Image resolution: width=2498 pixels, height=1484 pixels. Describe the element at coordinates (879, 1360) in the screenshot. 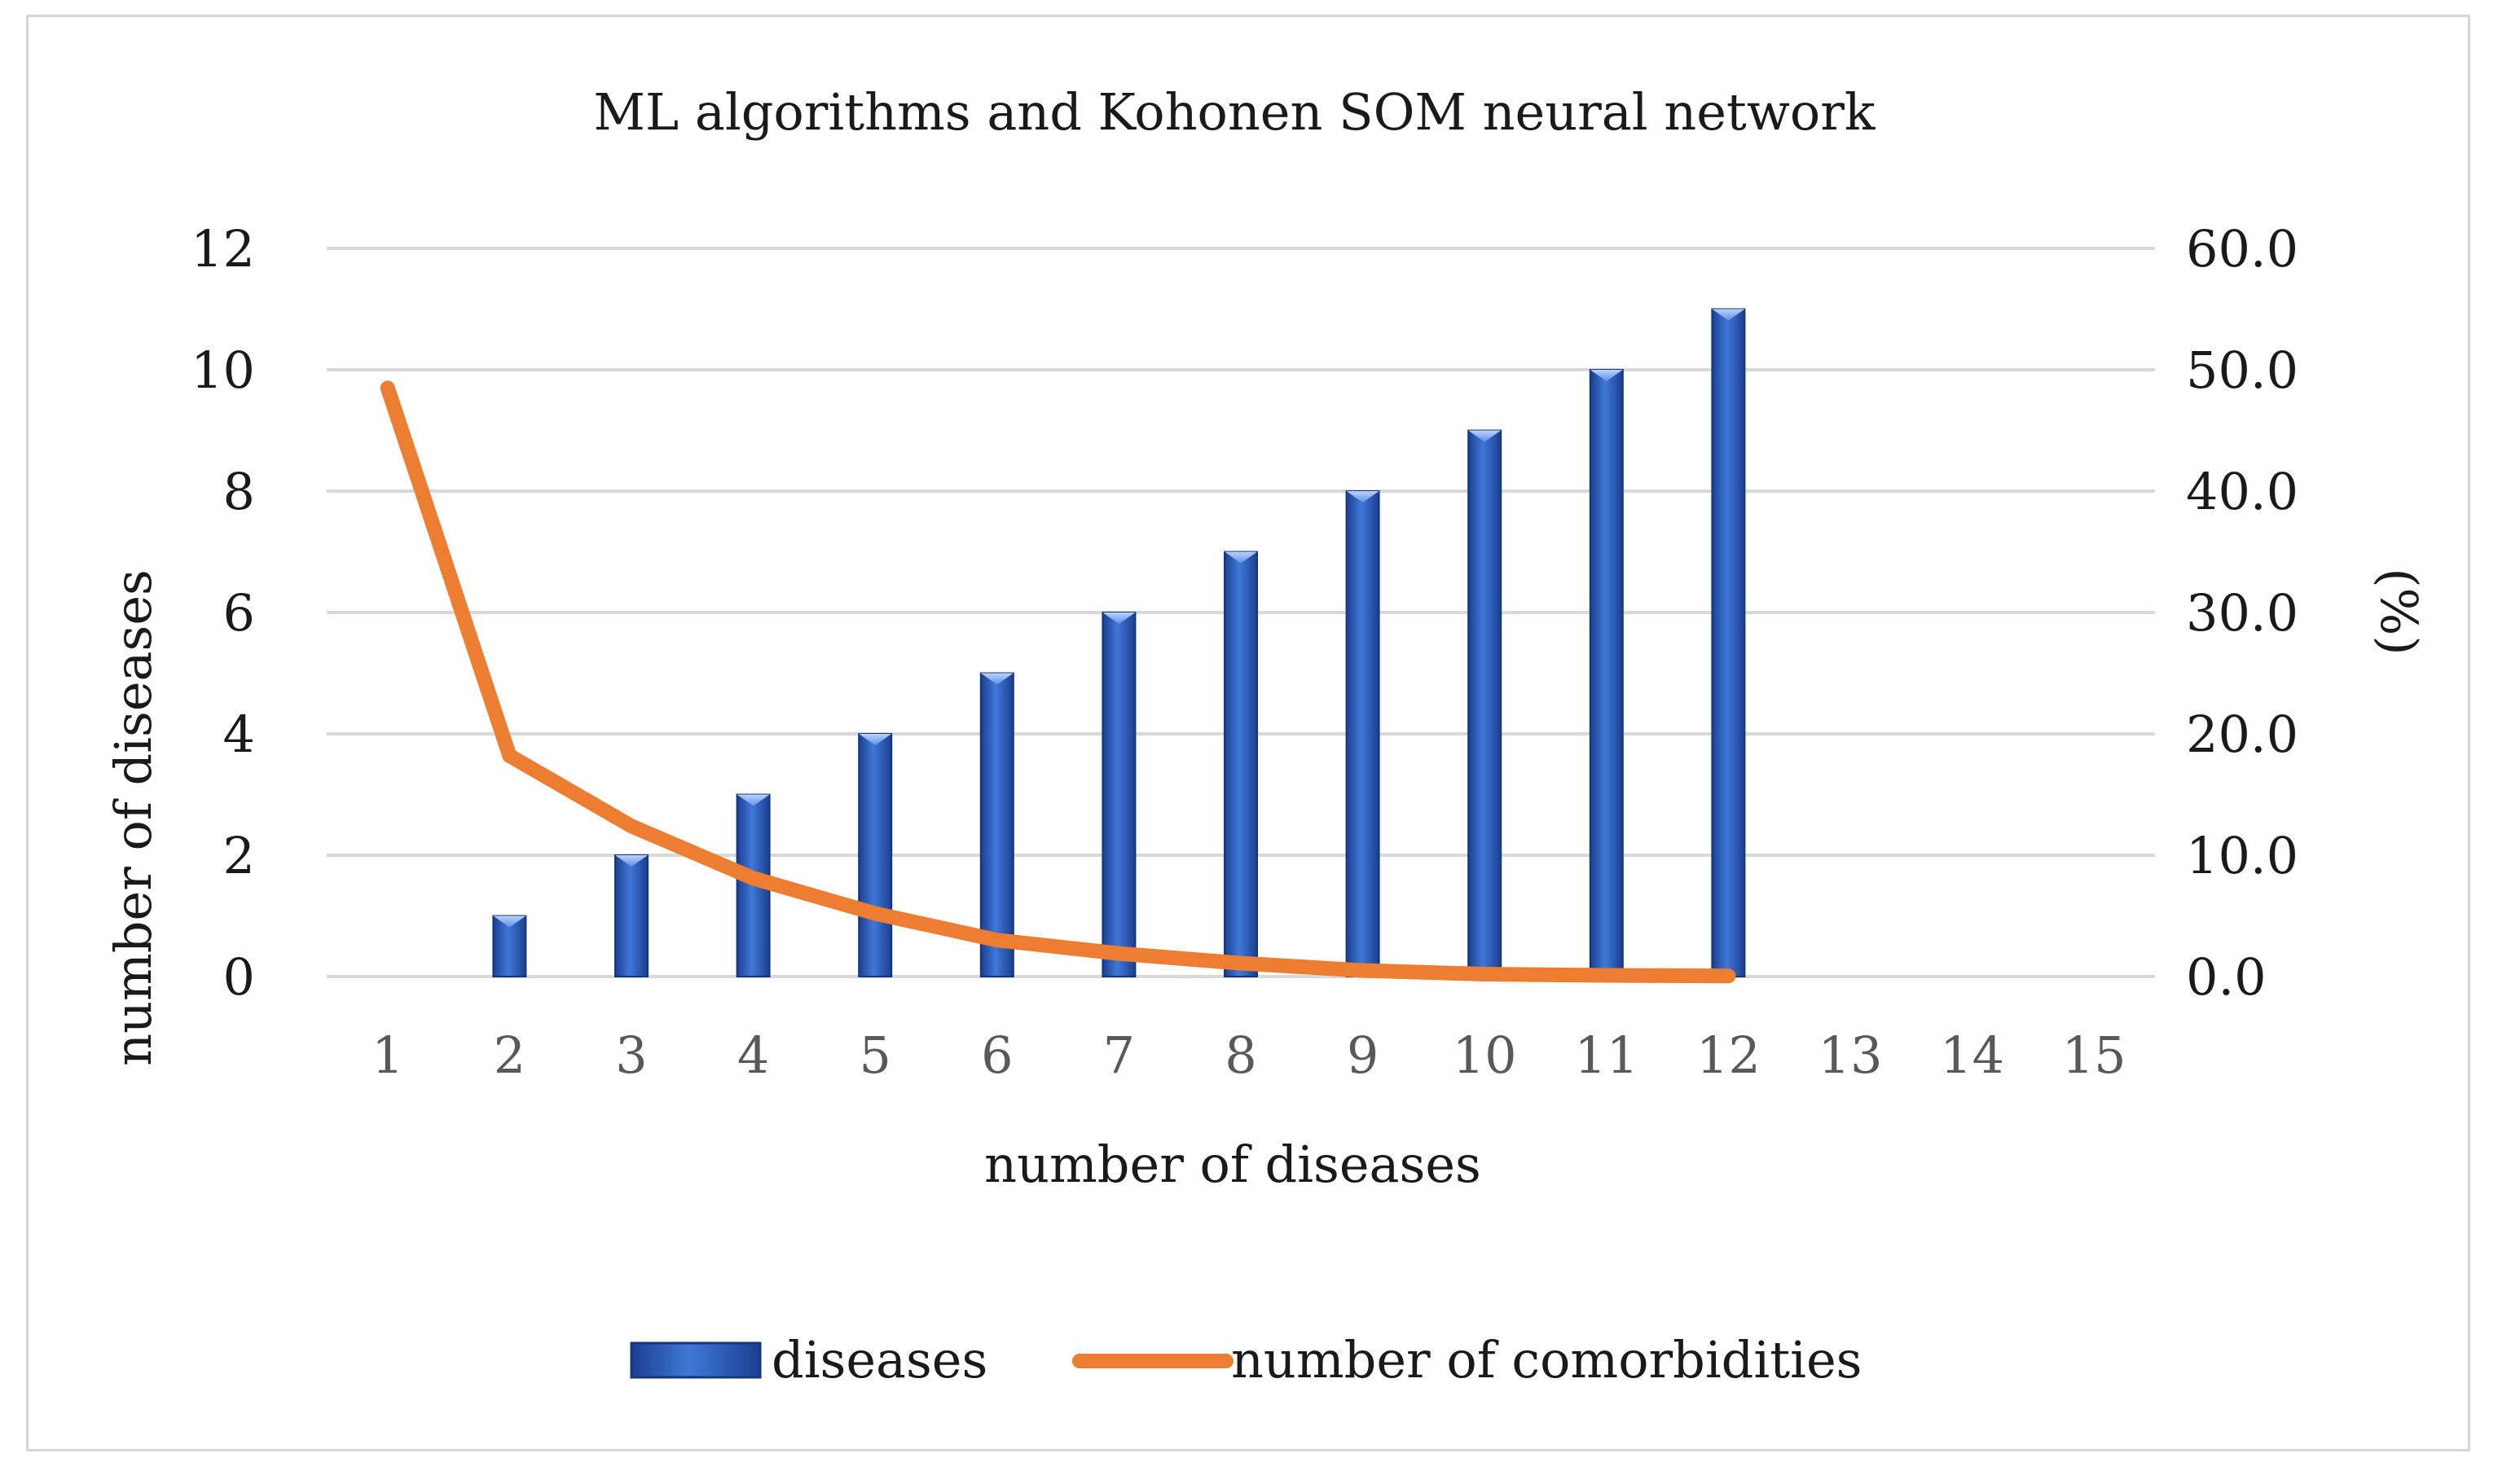

I see `legend-label-diseases: diseases` at that location.